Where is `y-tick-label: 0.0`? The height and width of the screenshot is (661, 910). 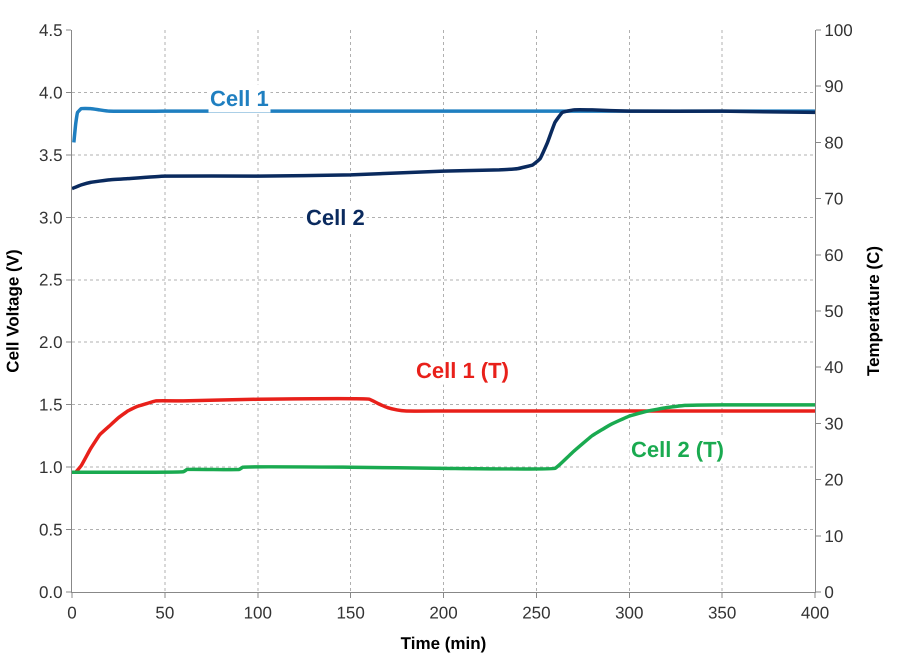 y-tick-label: 0.0 is located at coordinates (50, 592).